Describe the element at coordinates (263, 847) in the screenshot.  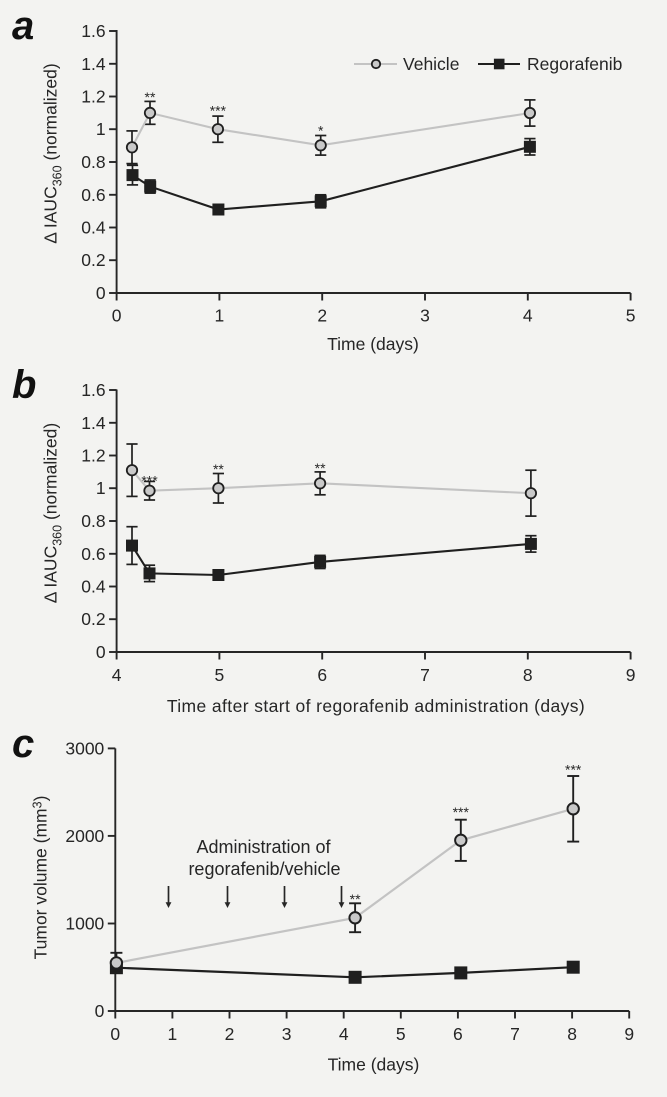
I see `svg-text: Administration of` at that location.